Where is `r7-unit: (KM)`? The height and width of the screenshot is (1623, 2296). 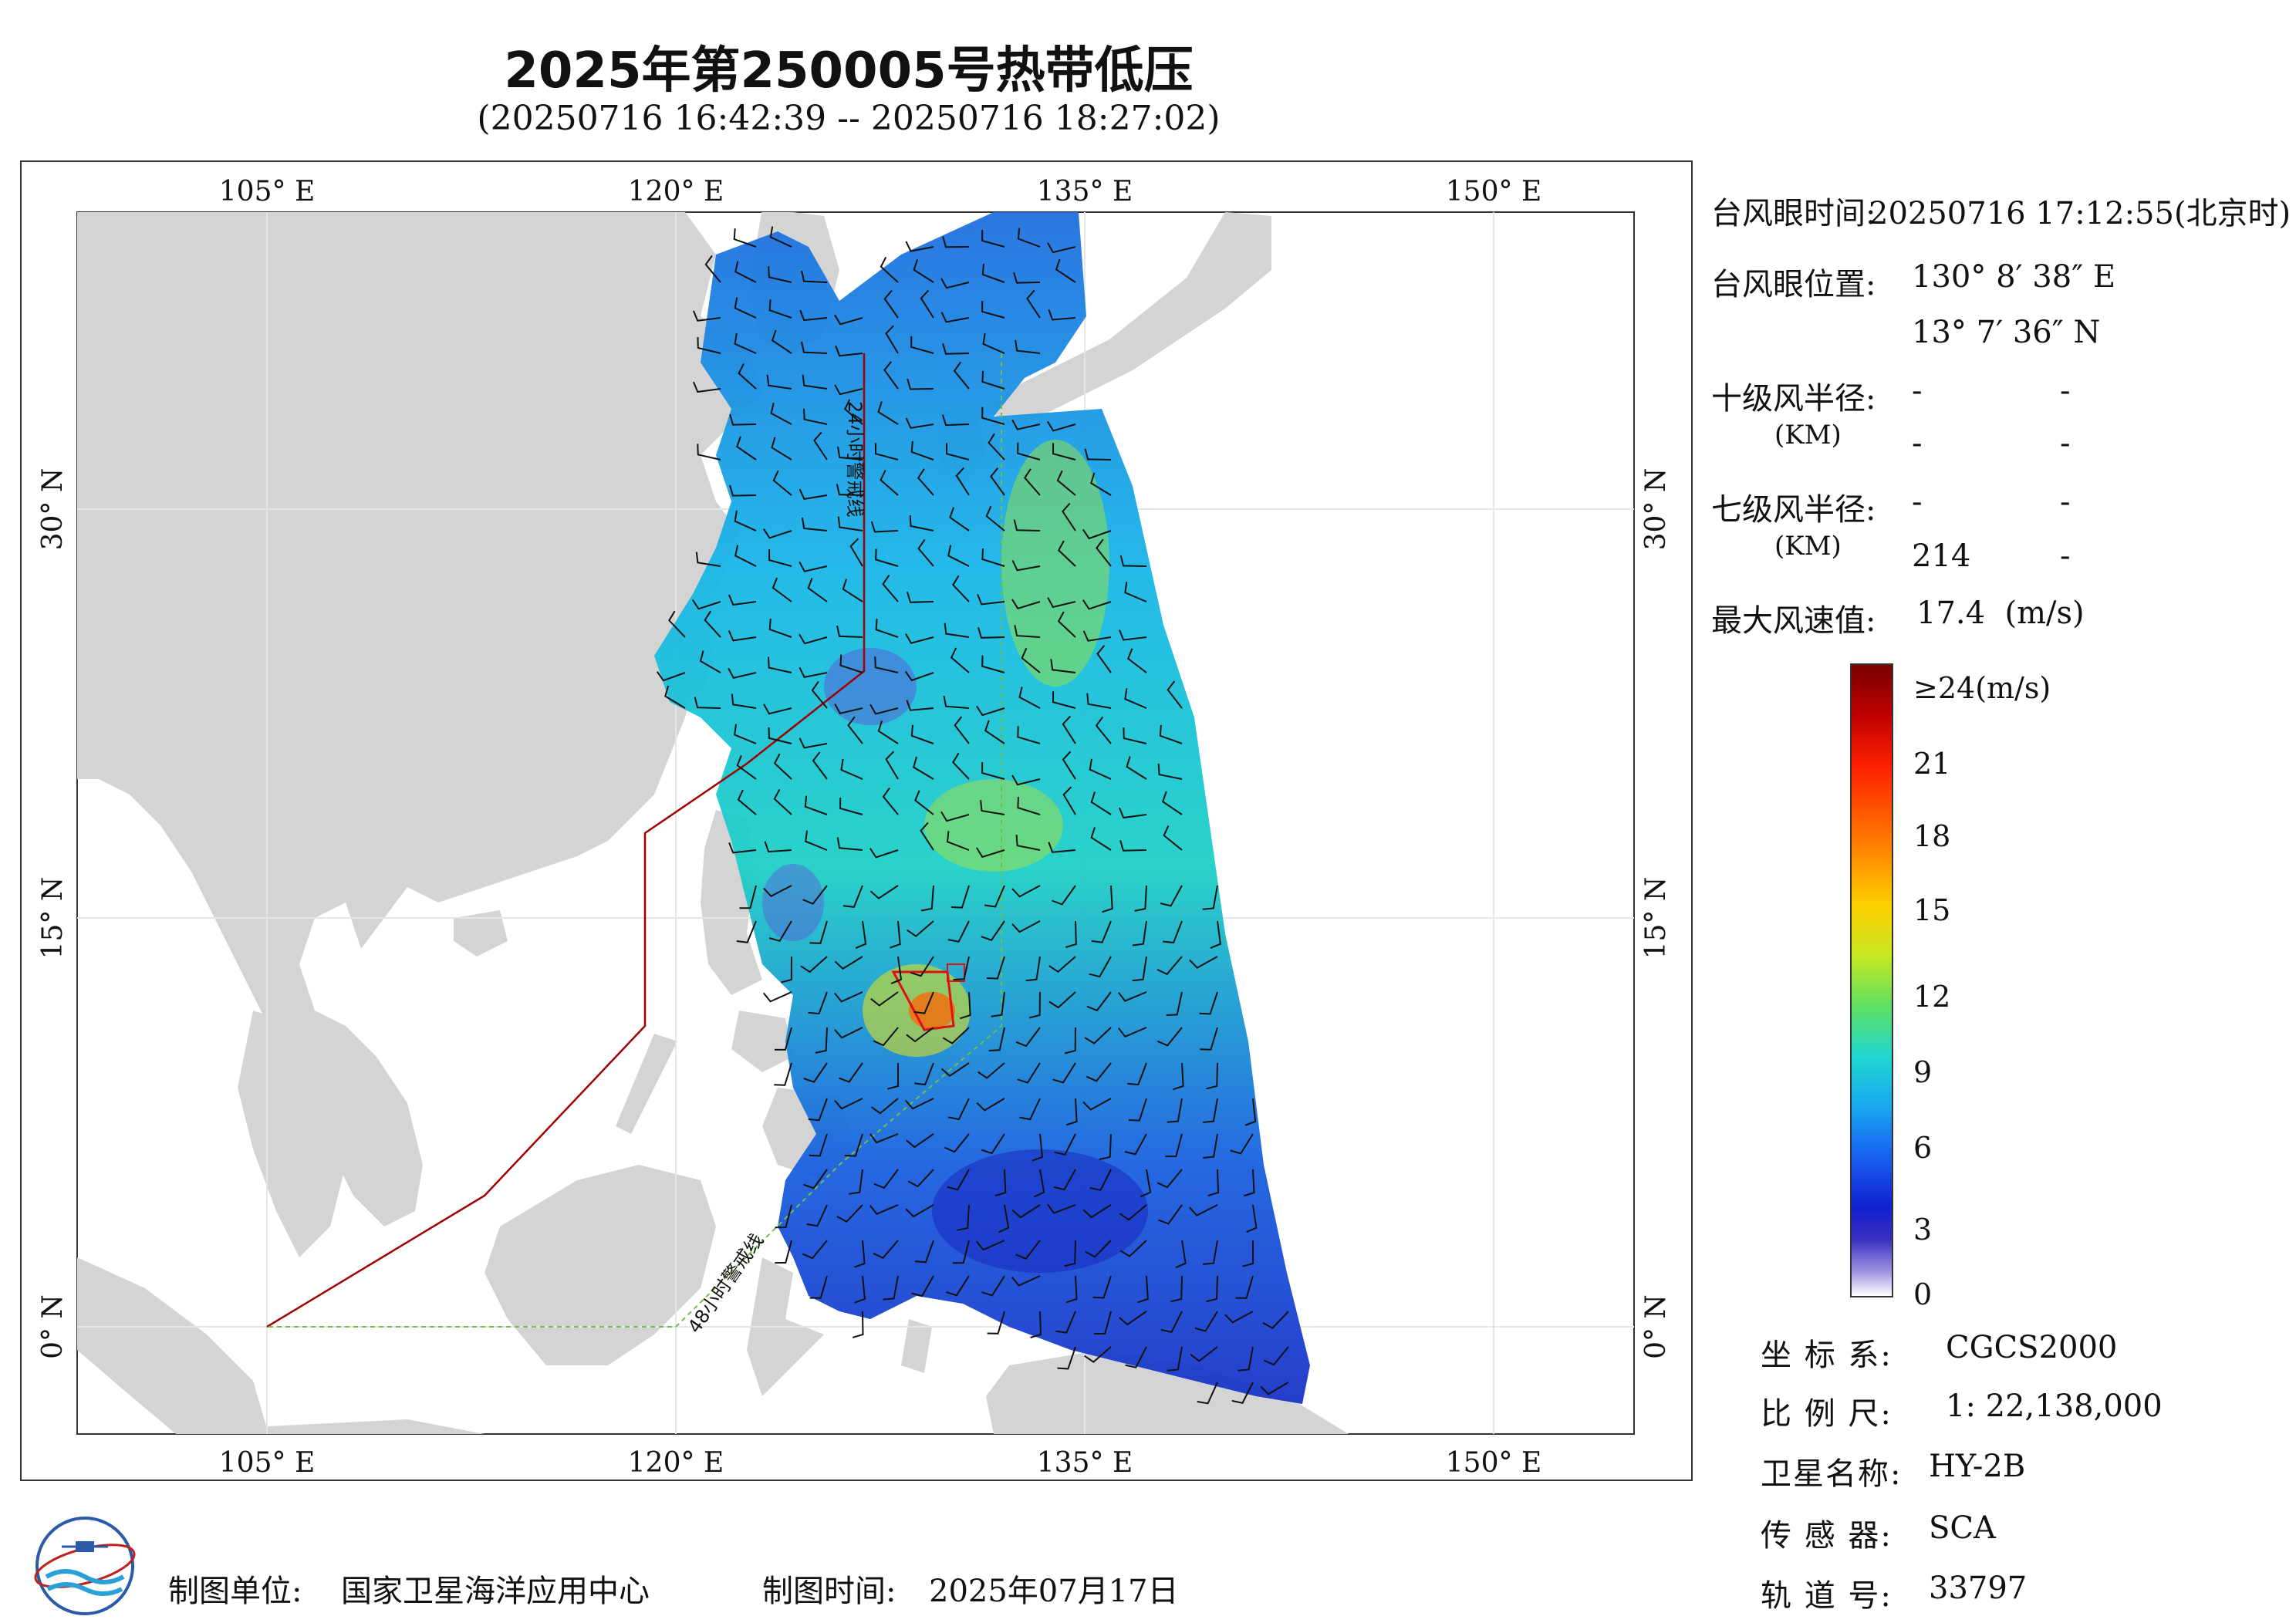
r7-unit: (KM) is located at coordinates (1808, 546).